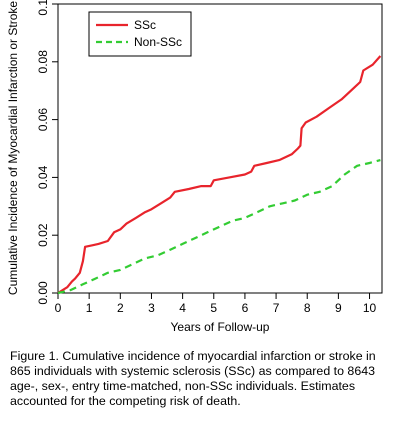 The width and height of the screenshot is (405, 423). I want to click on legend-box, so click(140, 34).